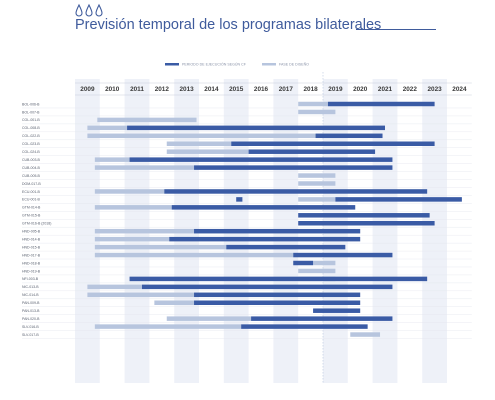  What do you see at coordinates (162, 89) in the screenshot?
I see `year-tick-label: 2012` at bounding box center [162, 89].